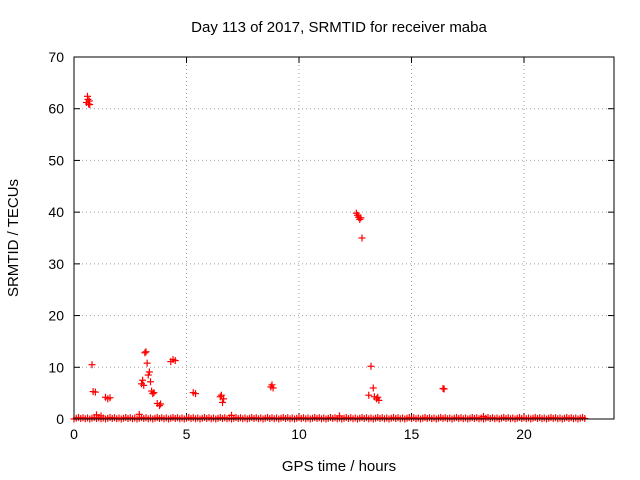  I want to click on x-tick-label: 20, so click(524, 434).